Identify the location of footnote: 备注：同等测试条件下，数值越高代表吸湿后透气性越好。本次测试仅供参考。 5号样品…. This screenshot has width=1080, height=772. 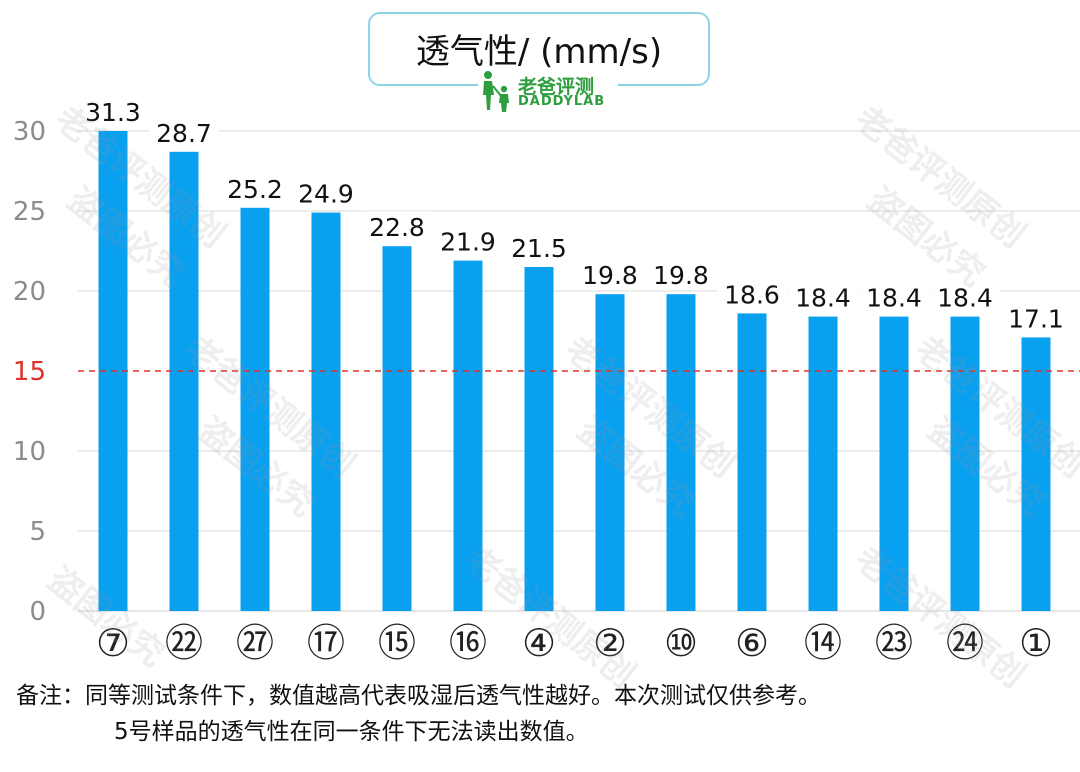
(418, 714).